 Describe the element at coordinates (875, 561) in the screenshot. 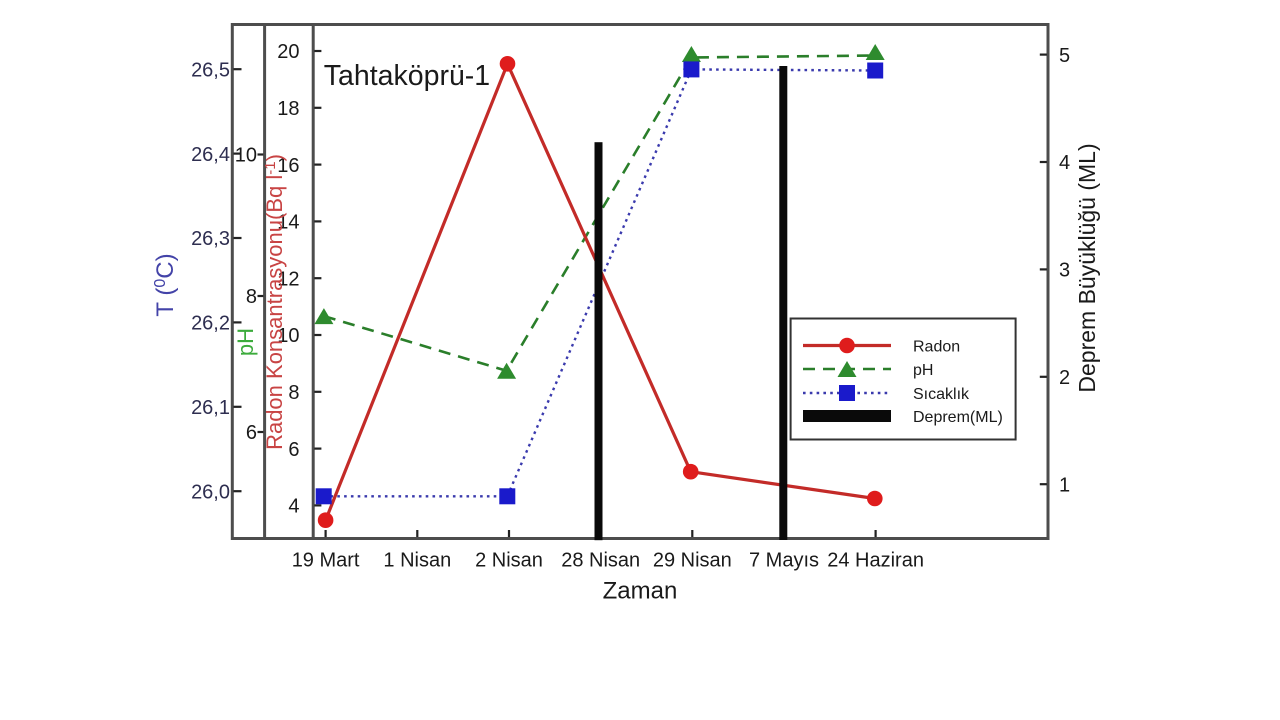

I see `svg-text: 24 Haziran` at that location.